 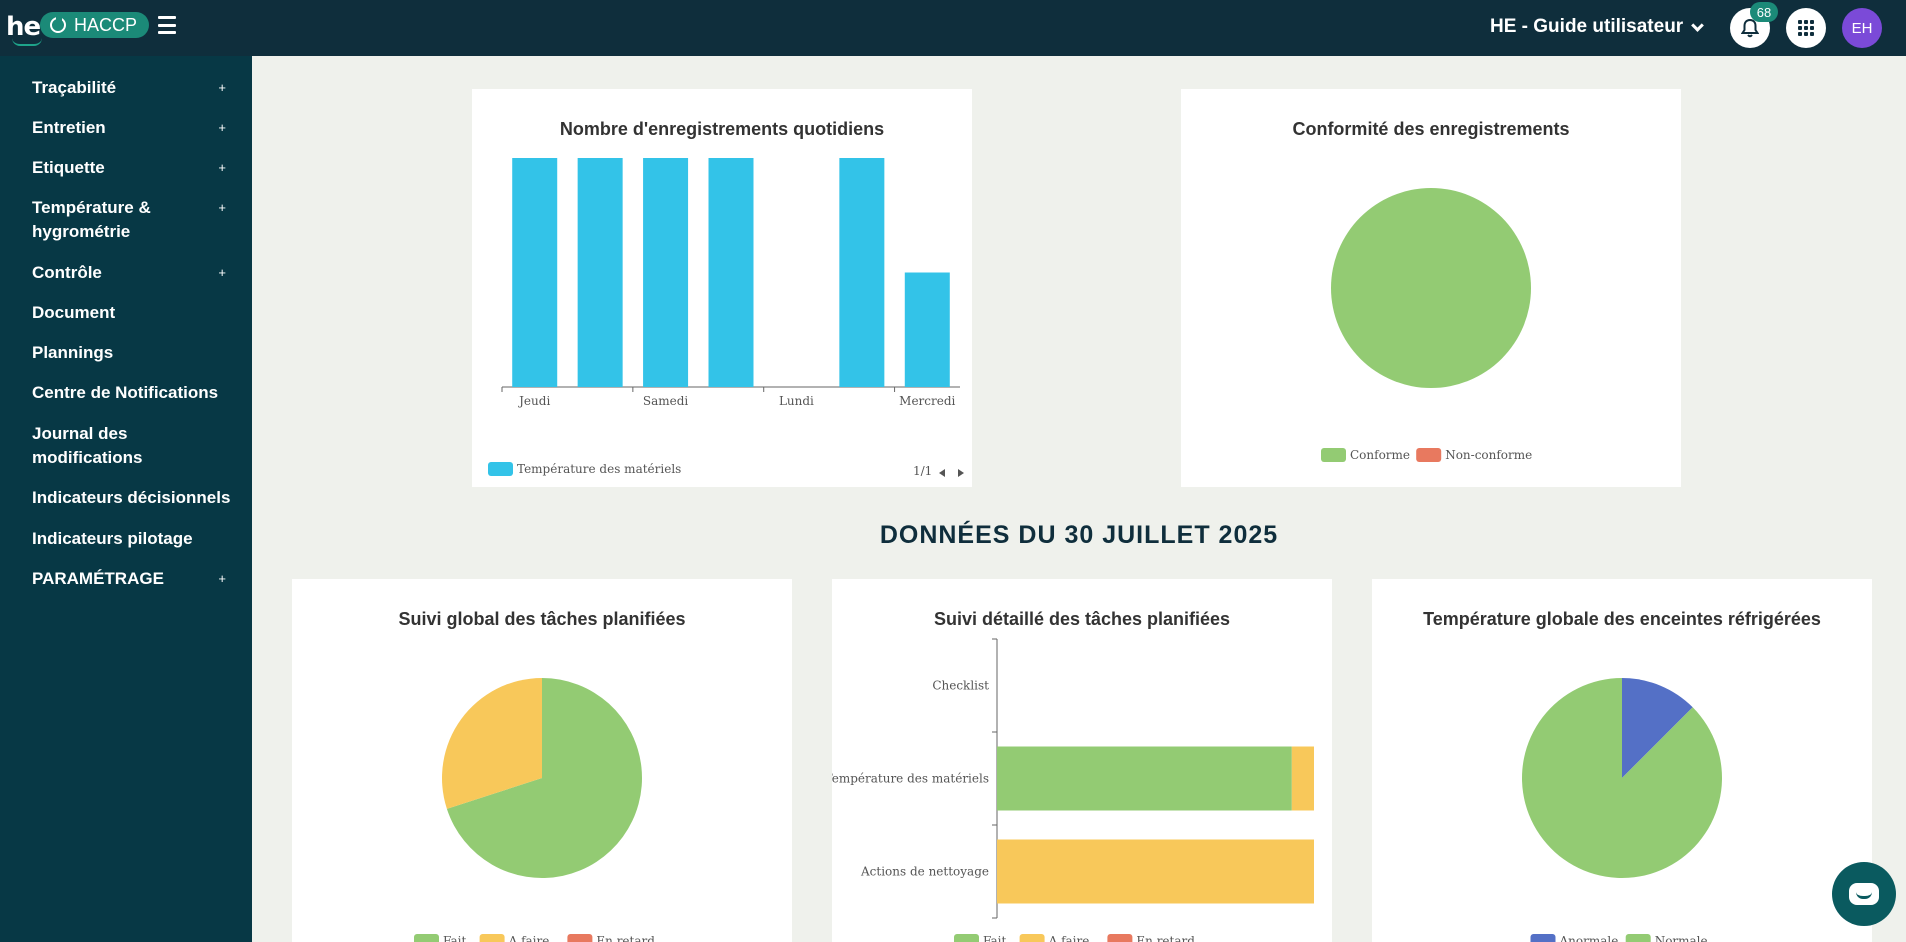 I want to click on pager-text: 1/1, so click(x=922, y=471).